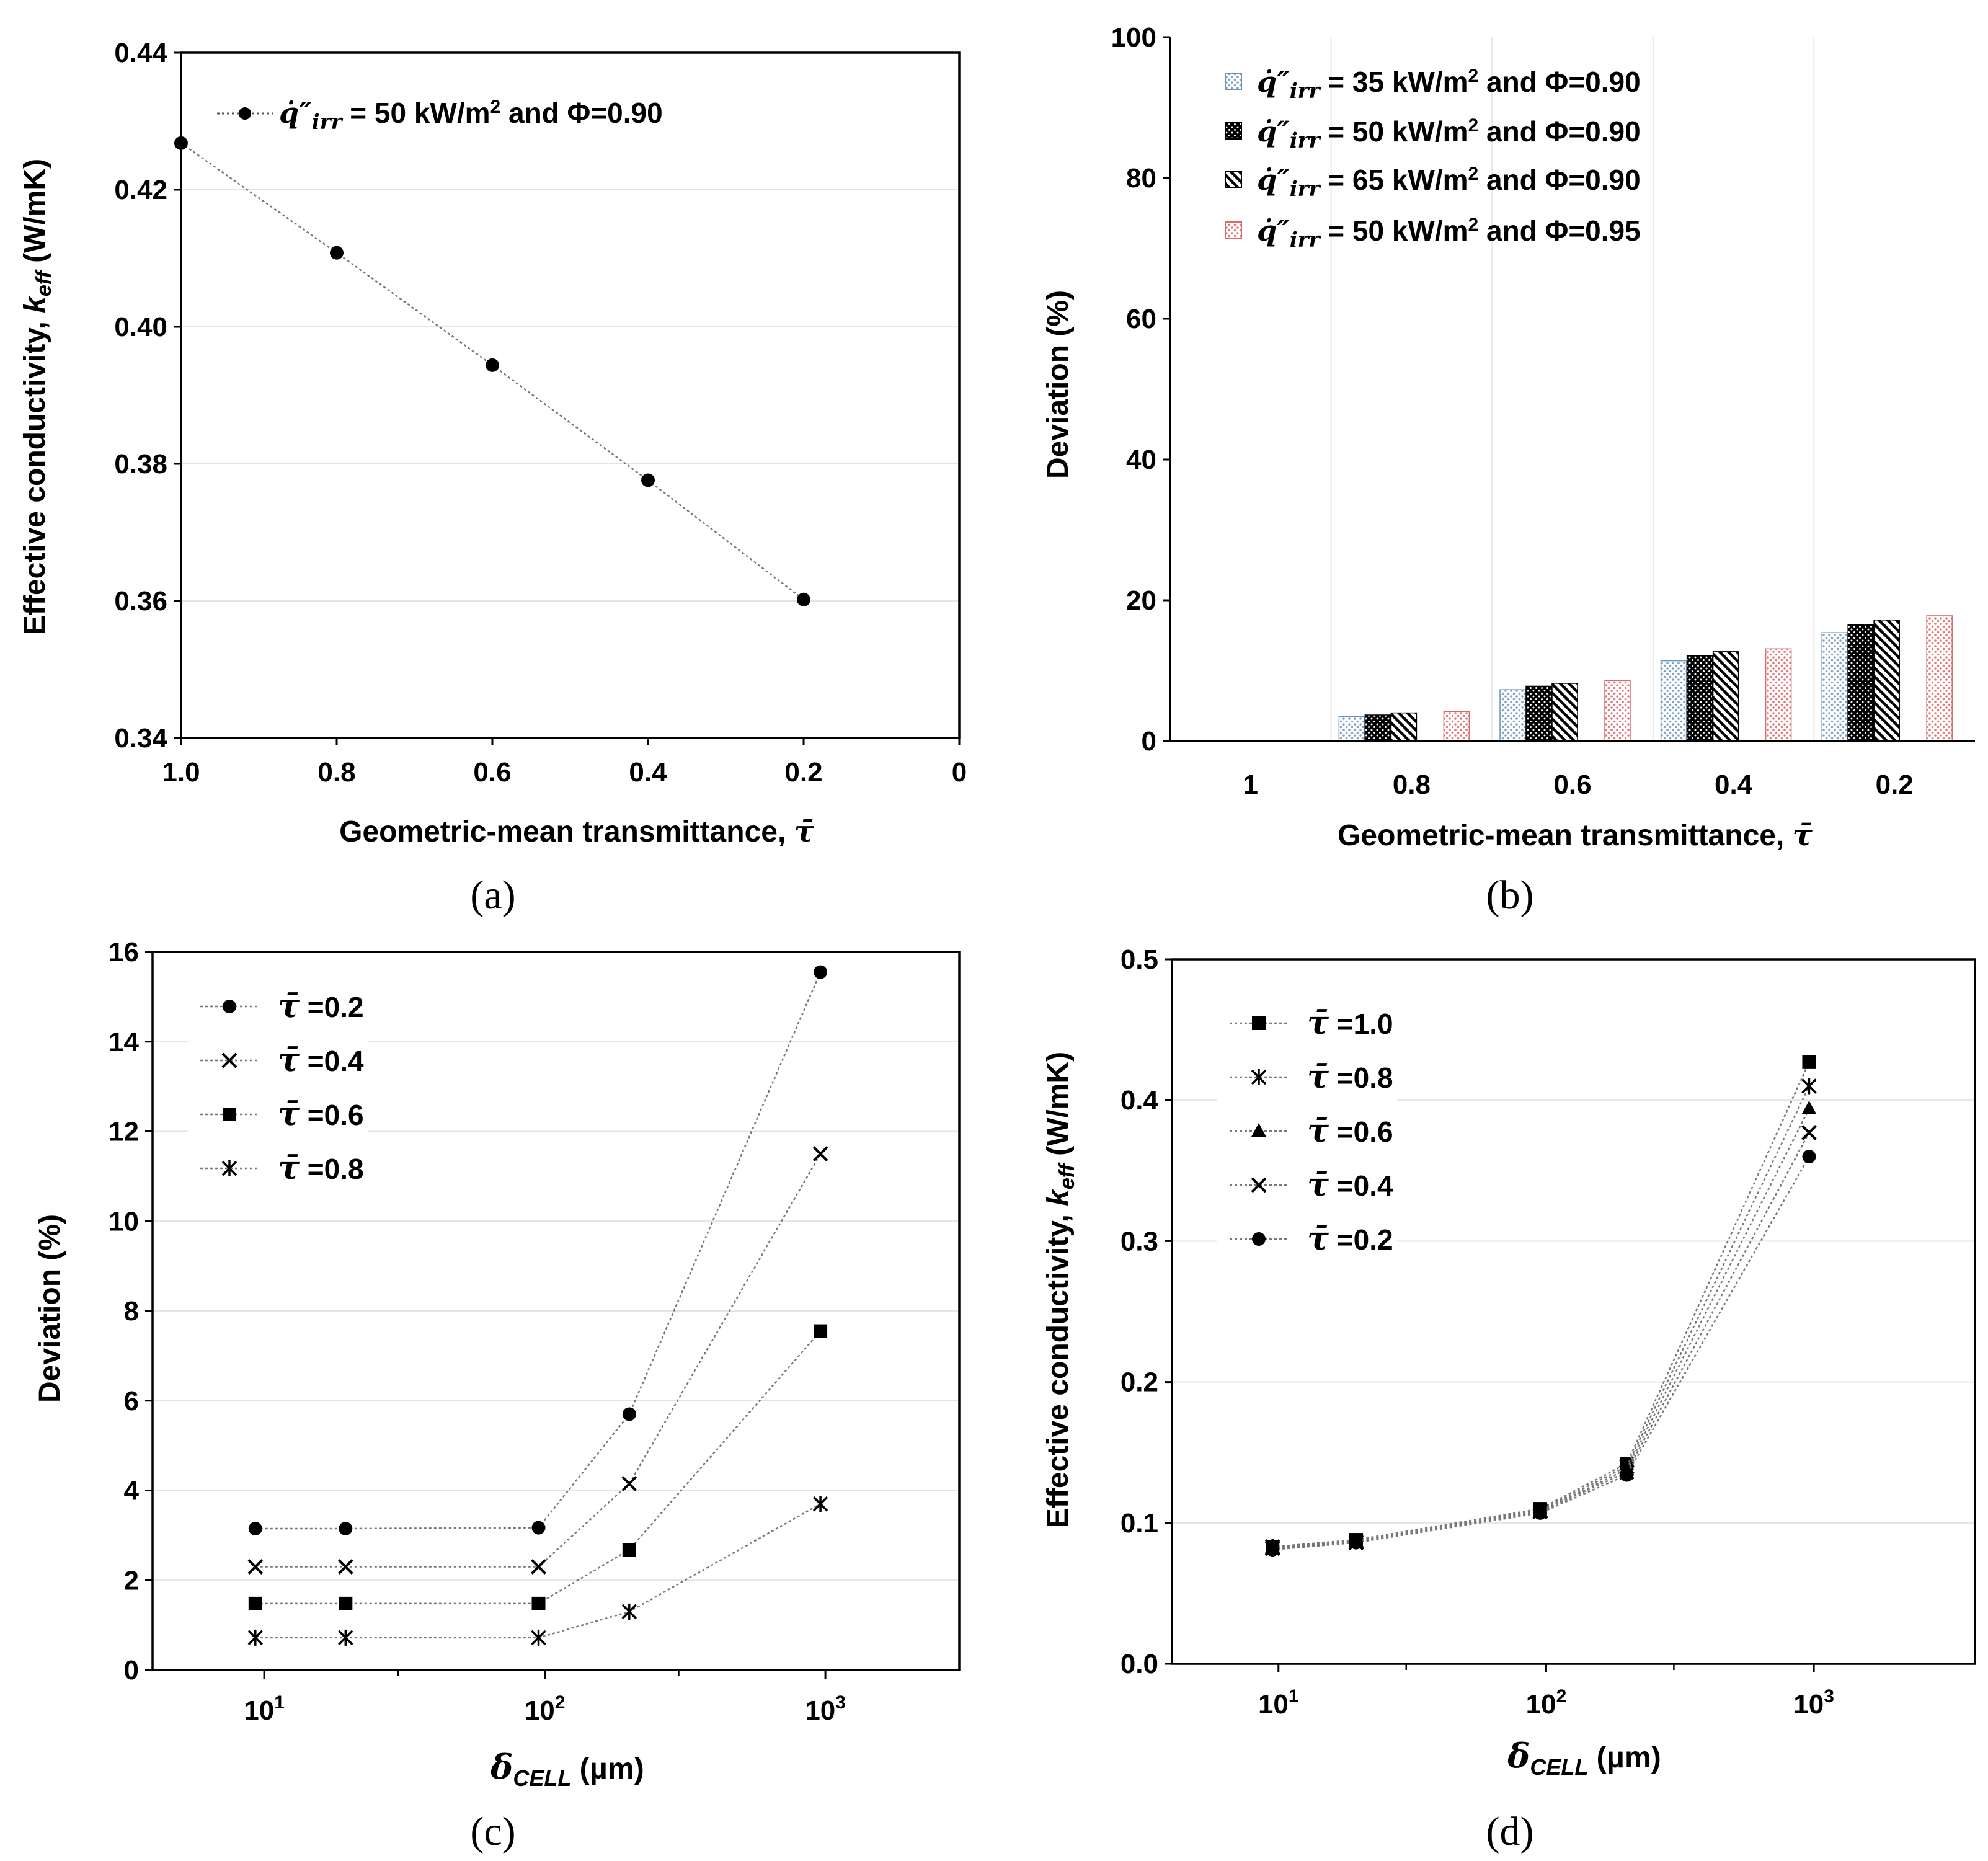 This screenshot has width=1988, height=1861. I want to click on x-tick-label: 0.2, so click(1895, 785).